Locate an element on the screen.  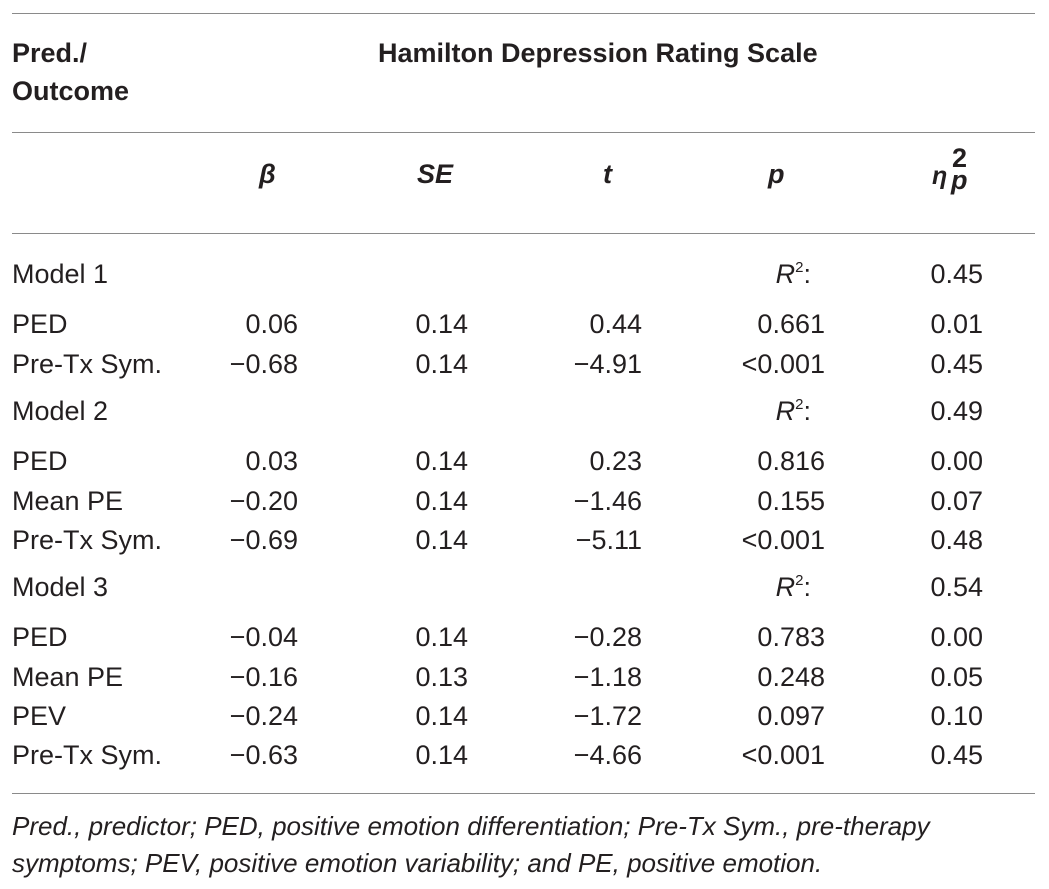
cell-t: −5.11 is located at coordinates (608, 540).